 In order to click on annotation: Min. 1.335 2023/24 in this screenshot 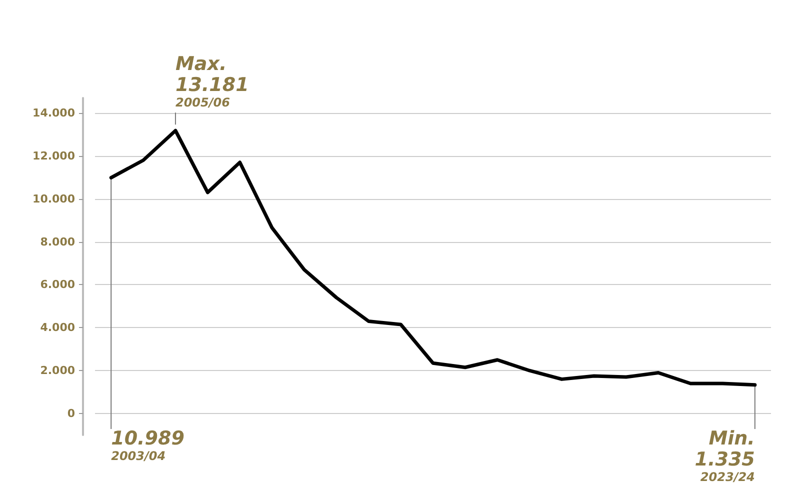, I will do `click(724, 456)`.